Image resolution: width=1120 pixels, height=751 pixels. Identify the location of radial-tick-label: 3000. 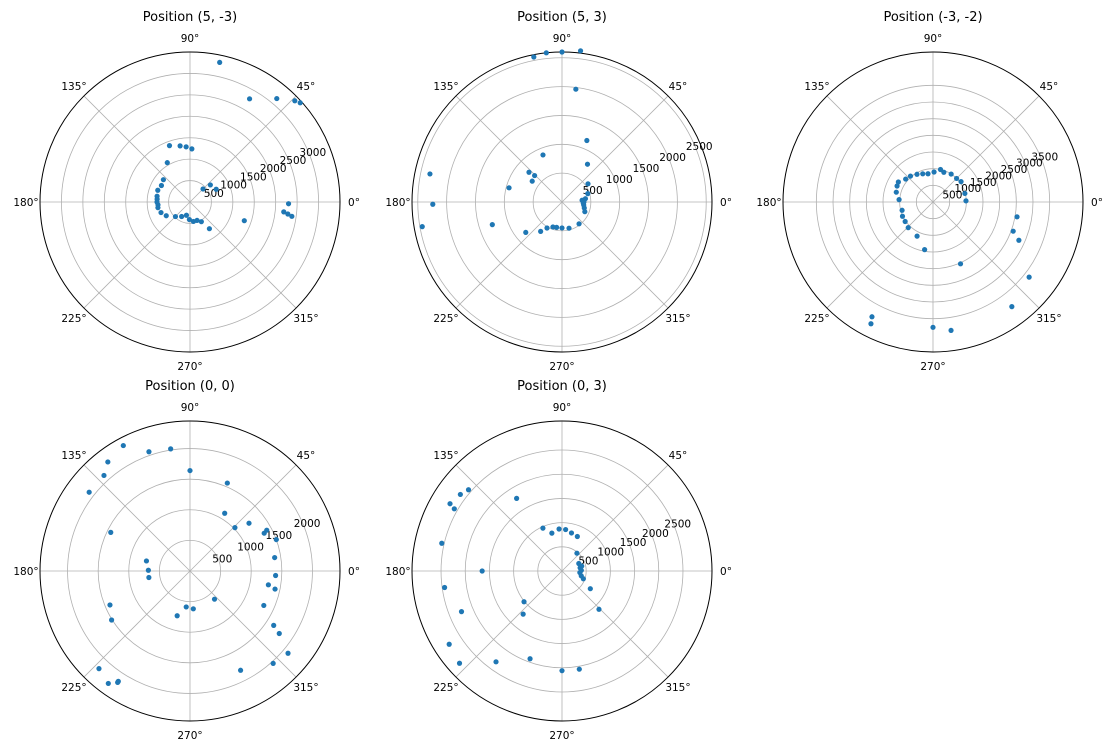
(1029, 164).